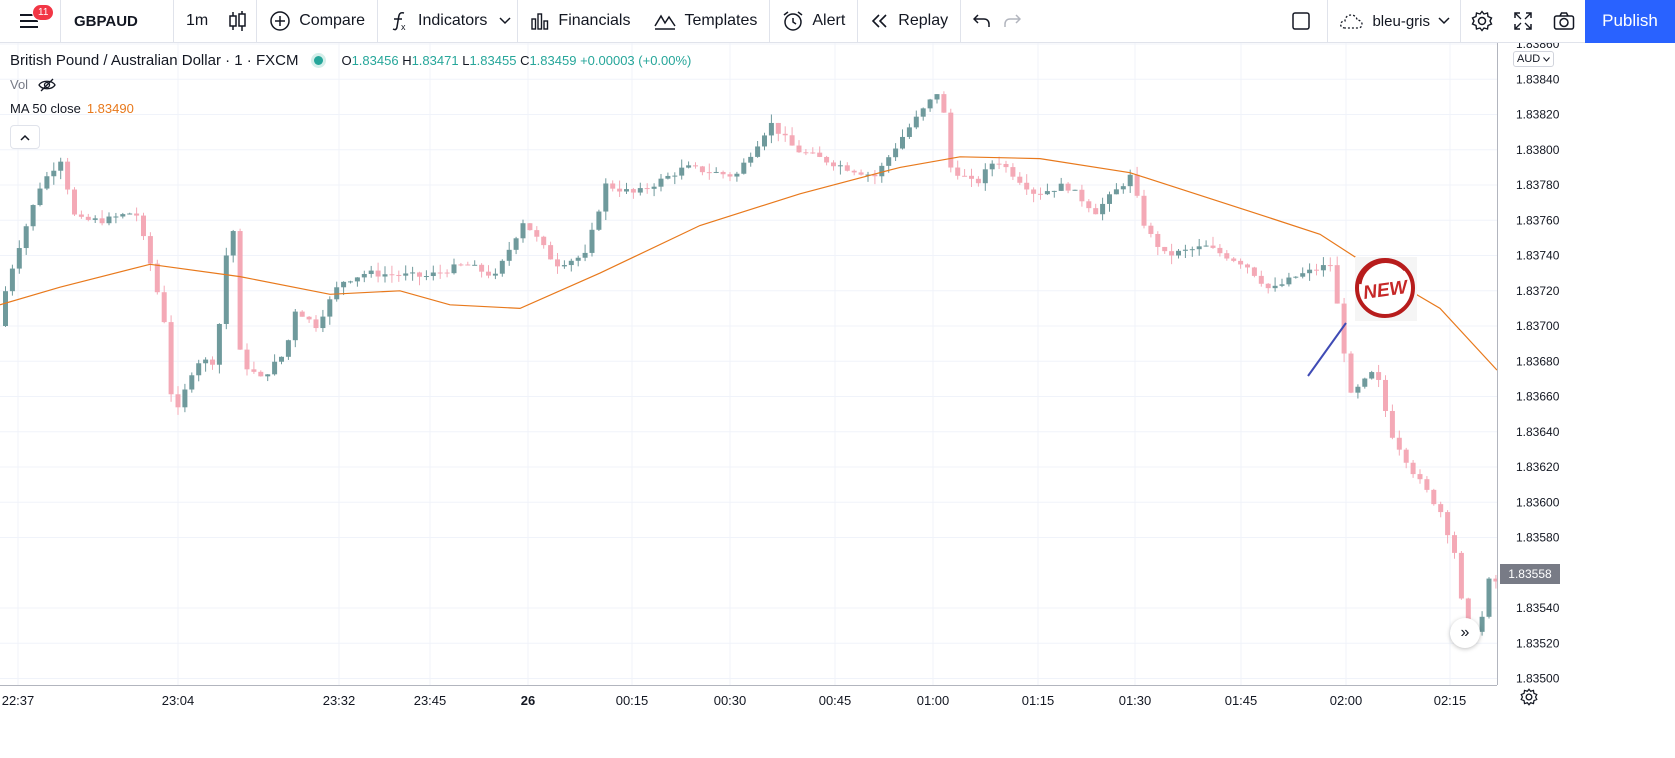  What do you see at coordinates (1538, 679) in the screenshot?
I see `price-tick-label: 1.83500` at bounding box center [1538, 679].